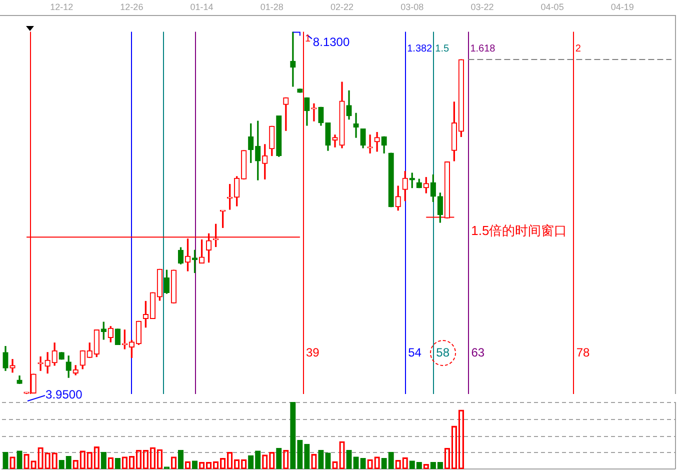  Describe the element at coordinates (442, 49) in the screenshot. I see `annotation: 1.5` at that location.